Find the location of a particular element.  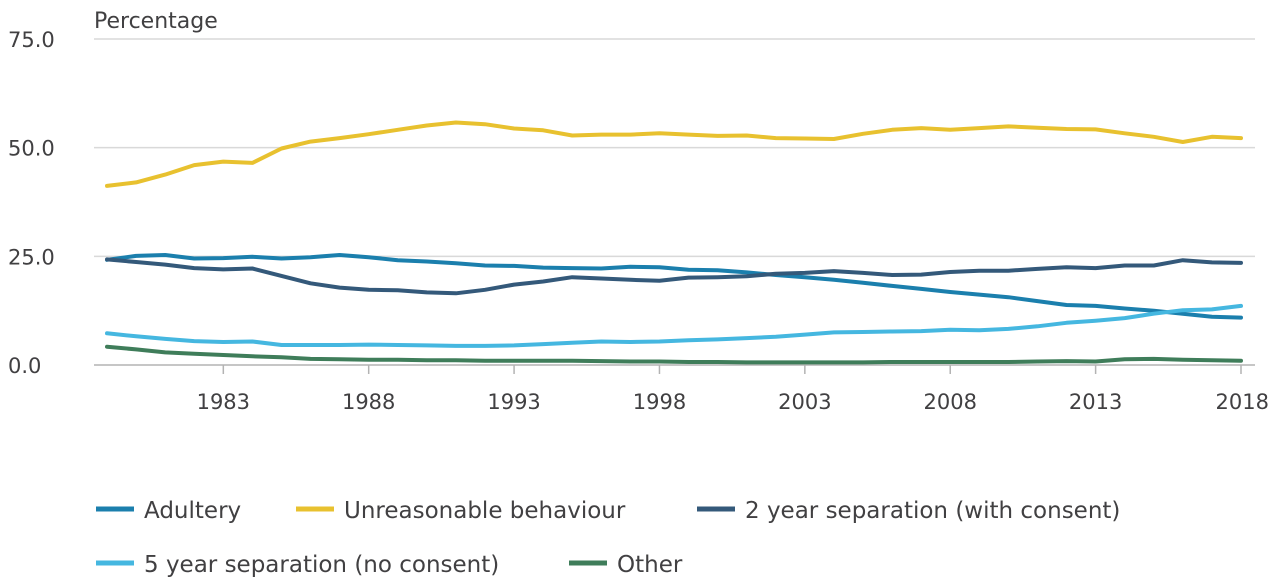

x-tick-label: 2018 is located at coordinates (1242, 402).